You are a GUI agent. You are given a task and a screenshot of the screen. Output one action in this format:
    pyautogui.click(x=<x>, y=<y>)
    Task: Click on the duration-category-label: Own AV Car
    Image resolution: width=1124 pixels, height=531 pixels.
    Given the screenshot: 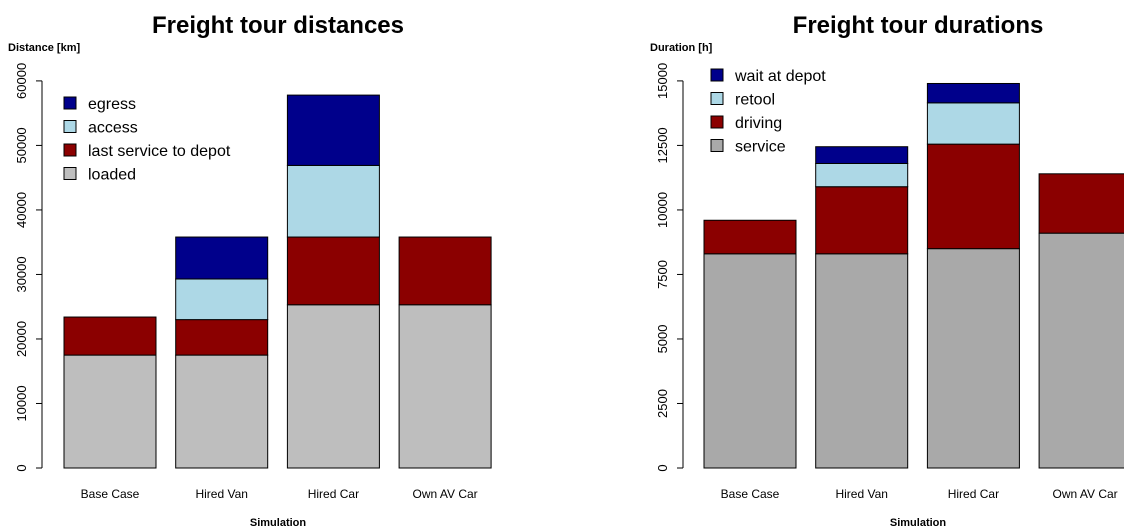 What is the action you would take?
    pyautogui.click(x=1085, y=494)
    